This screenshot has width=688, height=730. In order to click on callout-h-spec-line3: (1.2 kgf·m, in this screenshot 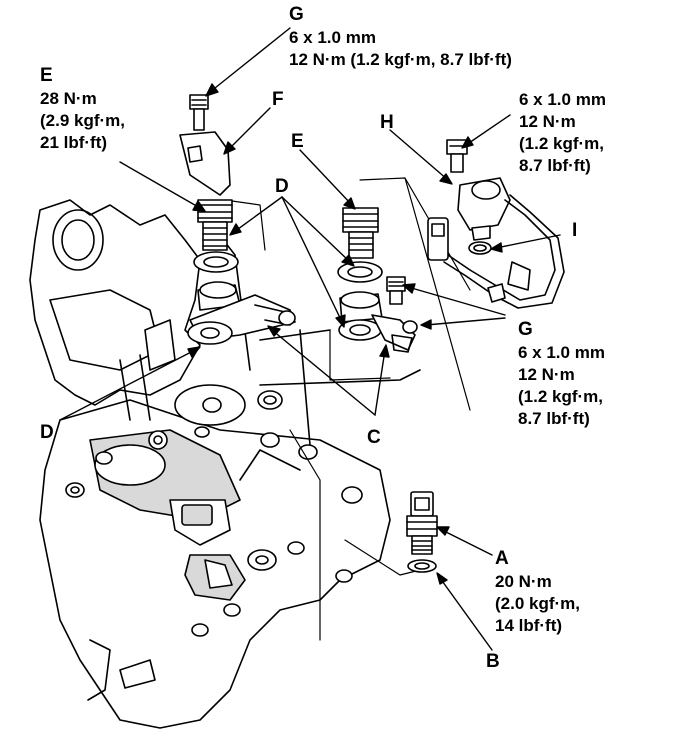, I will do `click(562, 143)`.